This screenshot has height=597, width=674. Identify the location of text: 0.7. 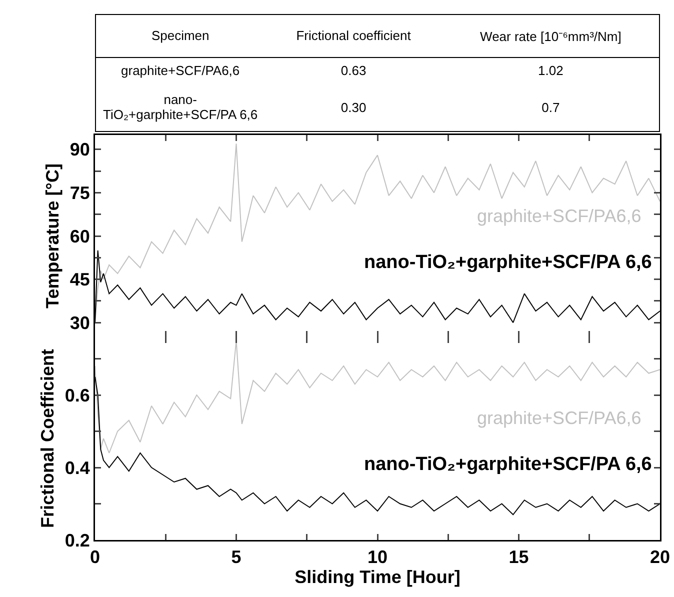
(550, 107).